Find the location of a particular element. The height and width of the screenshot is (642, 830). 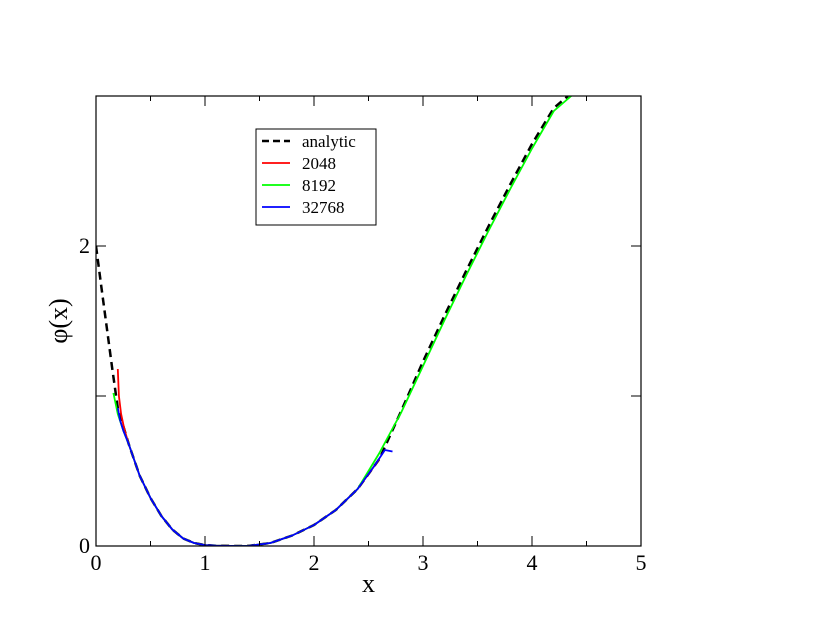

x-axis-title: x is located at coordinates (368, 583).